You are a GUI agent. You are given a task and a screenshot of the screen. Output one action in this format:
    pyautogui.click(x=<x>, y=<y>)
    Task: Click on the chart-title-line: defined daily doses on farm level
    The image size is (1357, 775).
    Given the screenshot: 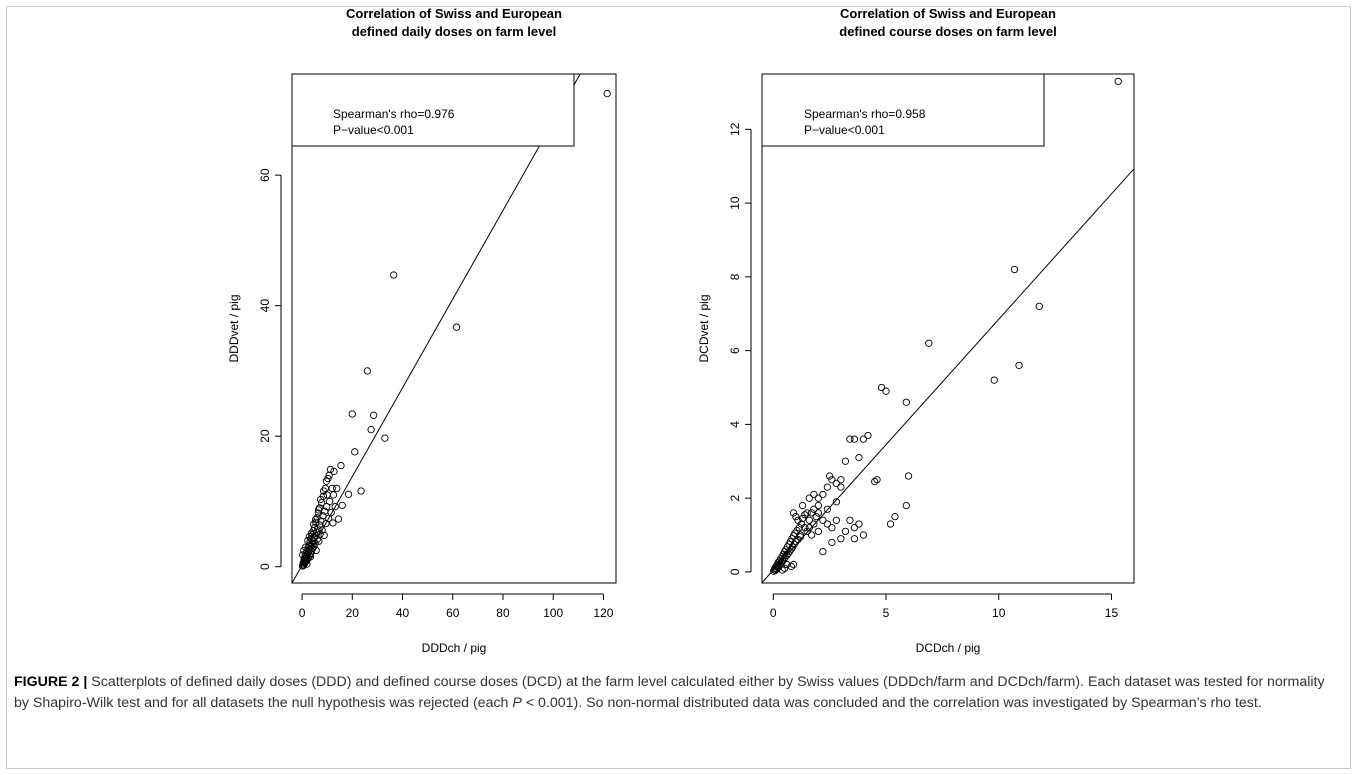 What is the action you would take?
    pyautogui.click(x=454, y=31)
    